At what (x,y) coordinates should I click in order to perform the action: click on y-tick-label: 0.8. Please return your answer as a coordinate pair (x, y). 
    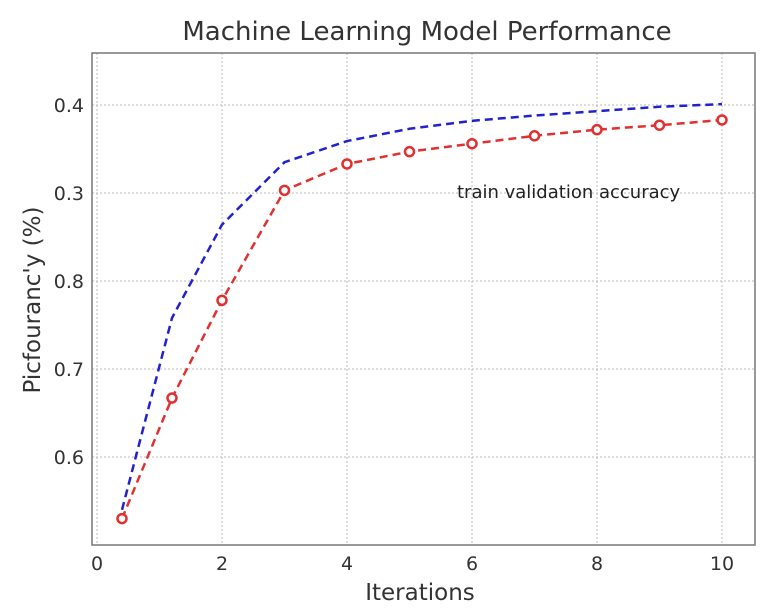
    Looking at the image, I should click on (69, 282).